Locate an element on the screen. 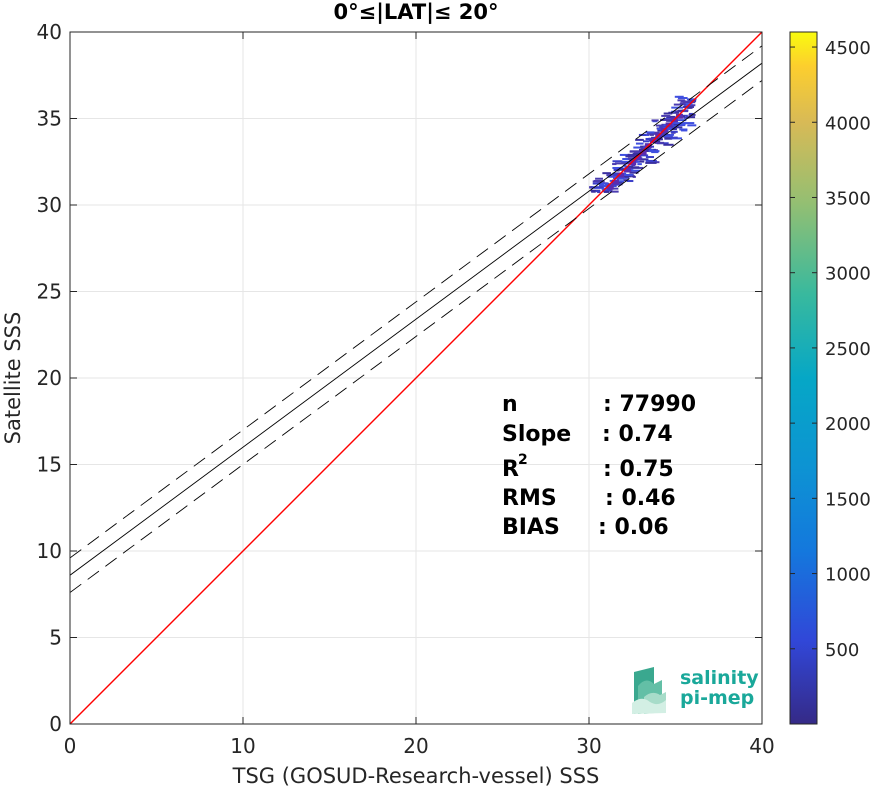  colorbar is located at coordinates (803, 378).